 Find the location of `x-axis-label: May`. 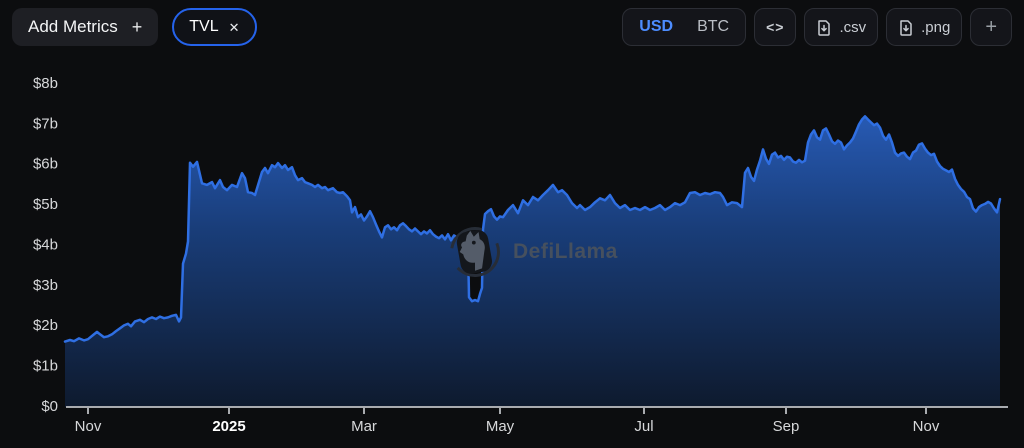

x-axis-label: May is located at coordinates (500, 426).